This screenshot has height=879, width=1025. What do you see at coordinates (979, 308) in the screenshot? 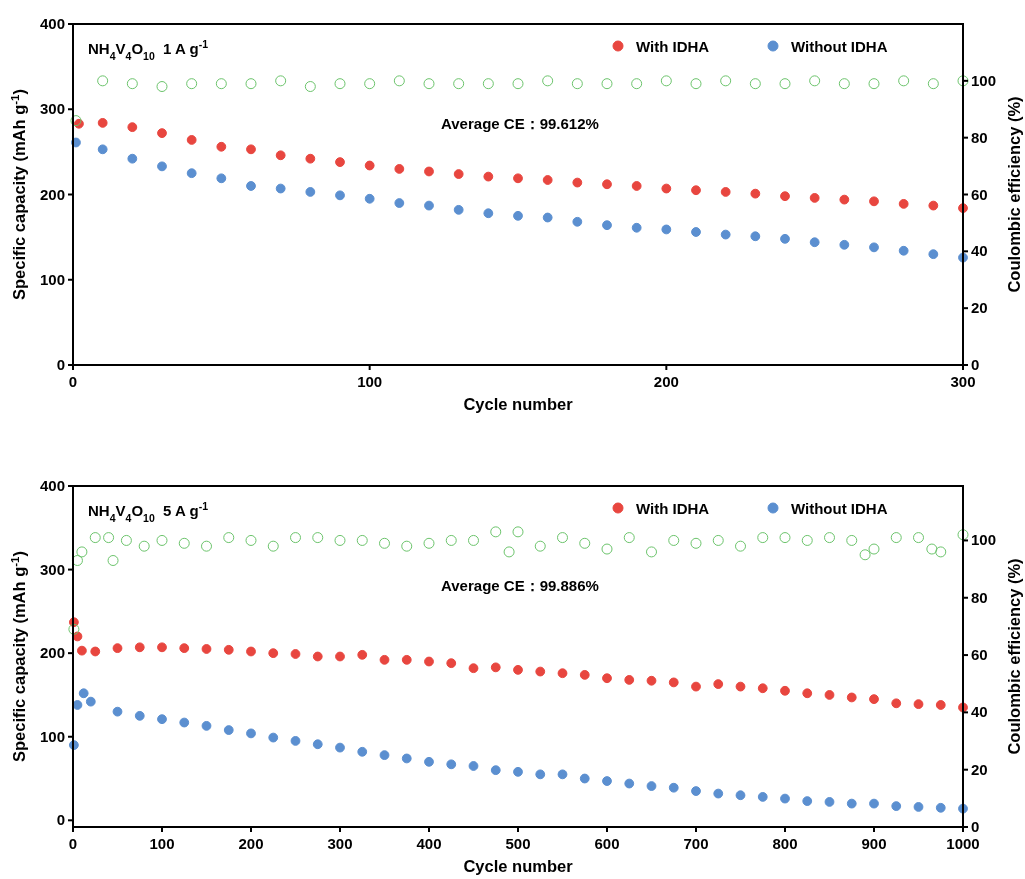
I see `y2-tick-label: 20` at bounding box center [979, 308].